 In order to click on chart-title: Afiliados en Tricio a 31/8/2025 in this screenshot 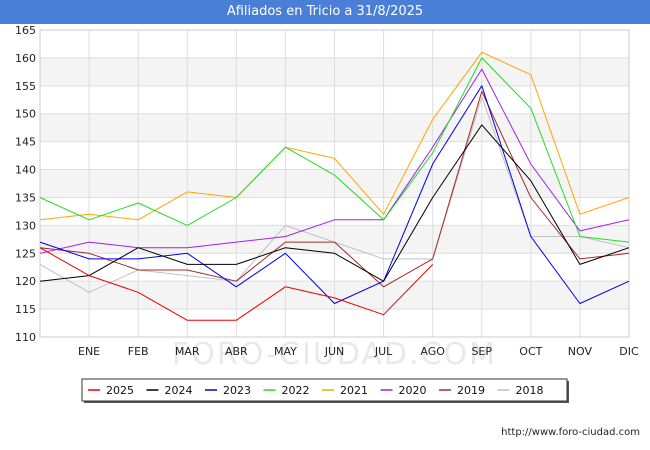, I will do `click(325, 12)`.